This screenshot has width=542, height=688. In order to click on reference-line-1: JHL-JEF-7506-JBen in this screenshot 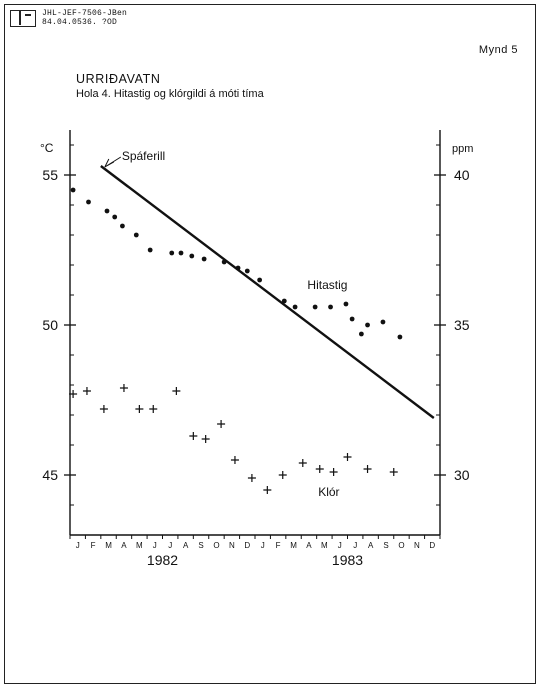, I will do `click(85, 13)`.